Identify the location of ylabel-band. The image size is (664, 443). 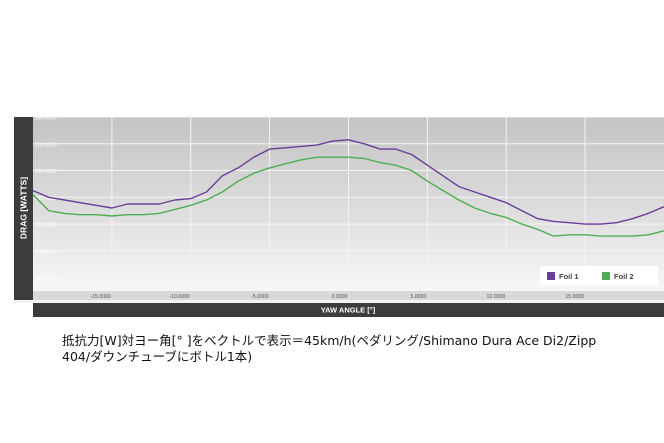
(23, 208).